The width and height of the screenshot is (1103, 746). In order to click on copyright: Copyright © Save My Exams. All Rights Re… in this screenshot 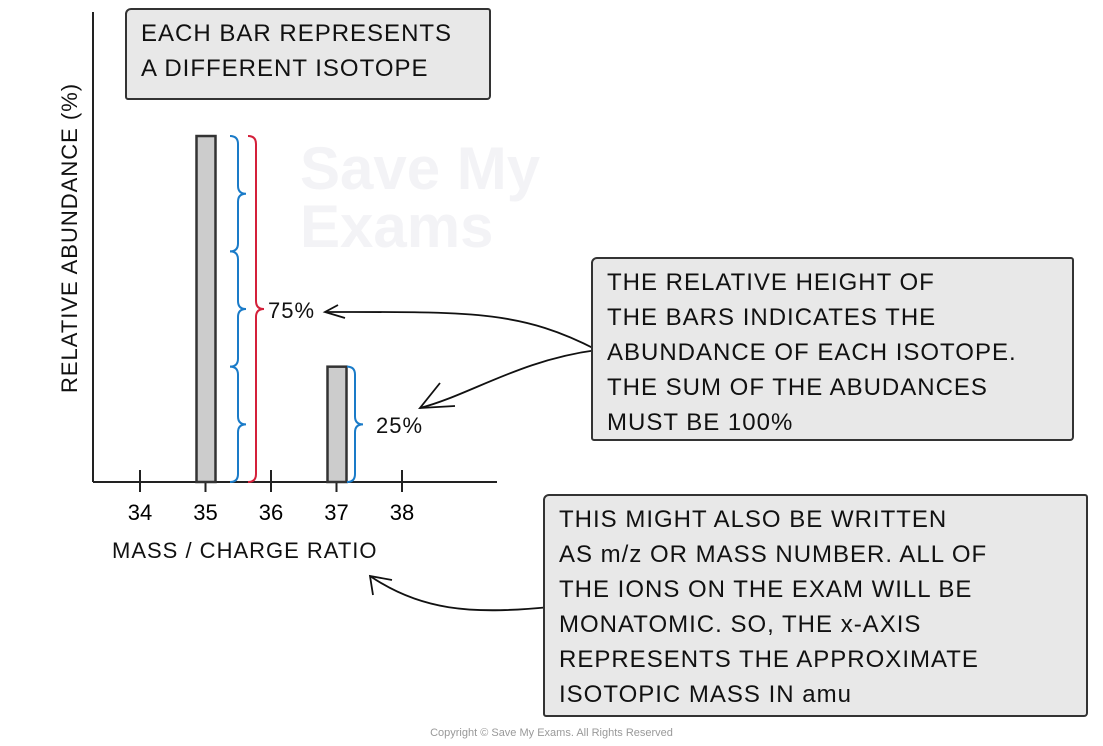, I will do `click(551, 733)`.